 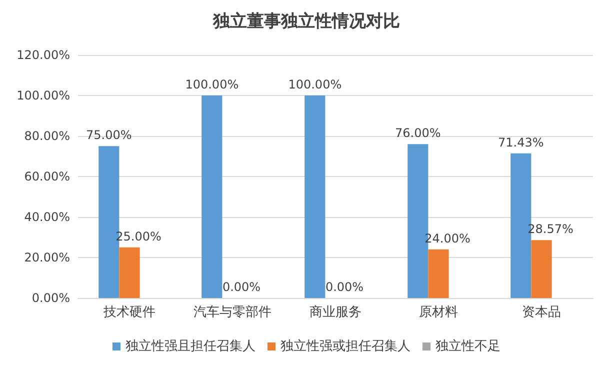 What do you see at coordinates (51, 298) in the screenshot?
I see `y-tick-label: 0.00%` at bounding box center [51, 298].